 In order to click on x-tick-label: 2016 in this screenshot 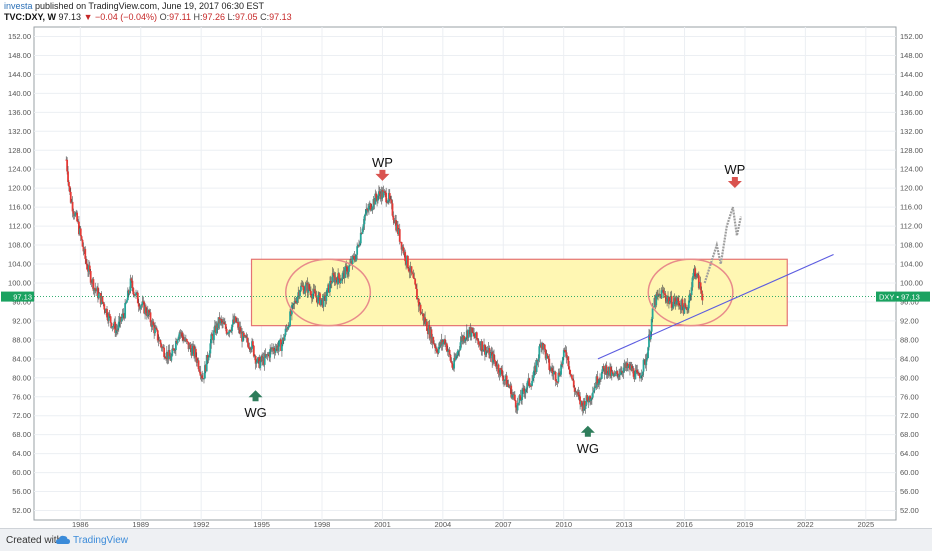, I will do `click(684, 524)`.